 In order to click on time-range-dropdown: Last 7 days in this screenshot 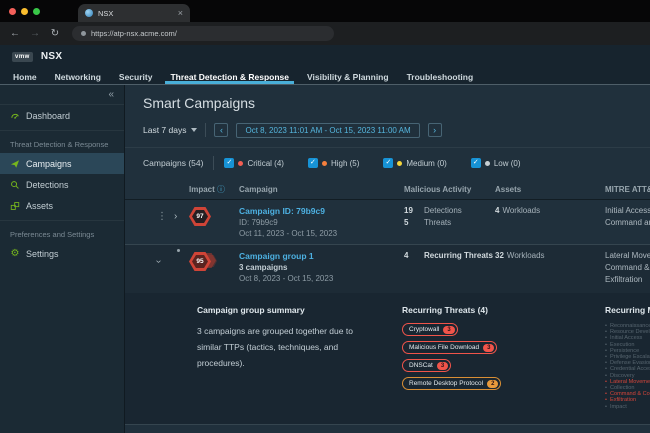, I will do `click(170, 130)`.